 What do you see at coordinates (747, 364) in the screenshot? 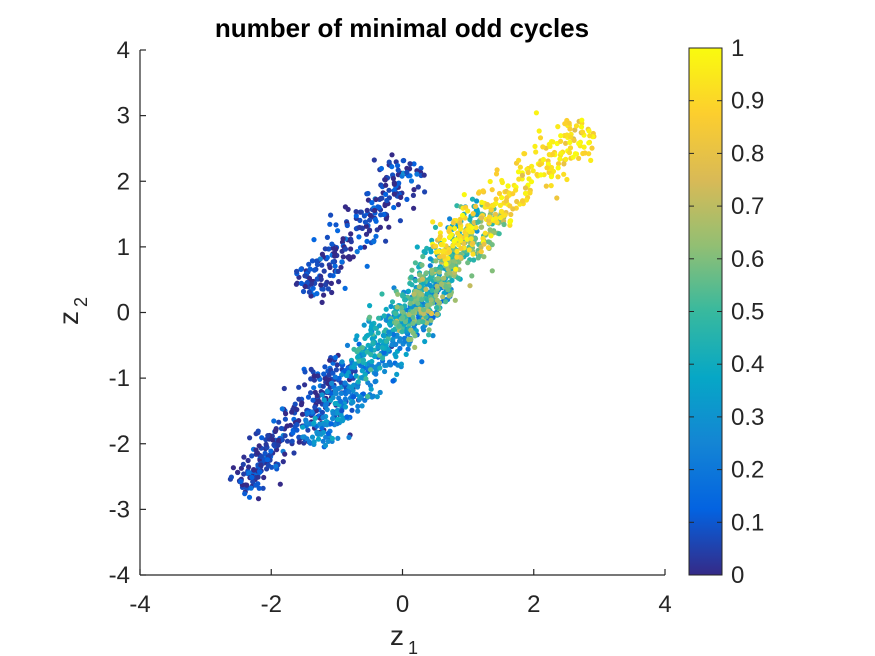
I see `colorbar-tick-label: 0.4` at bounding box center [747, 364].